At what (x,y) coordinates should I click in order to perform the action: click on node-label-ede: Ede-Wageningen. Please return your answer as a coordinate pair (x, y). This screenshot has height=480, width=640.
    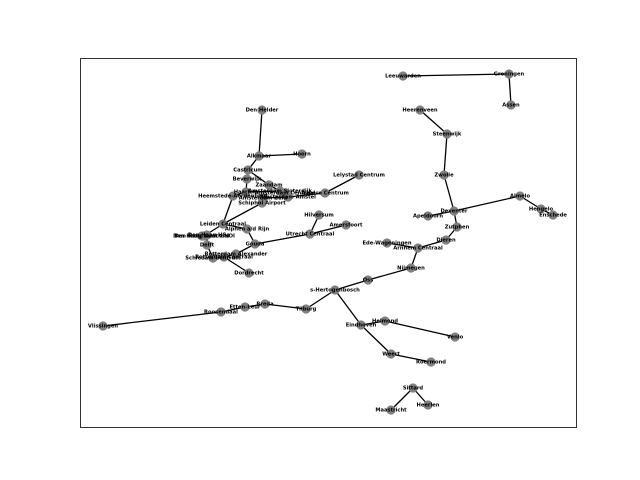
    Looking at the image, I should click on (386, 244).